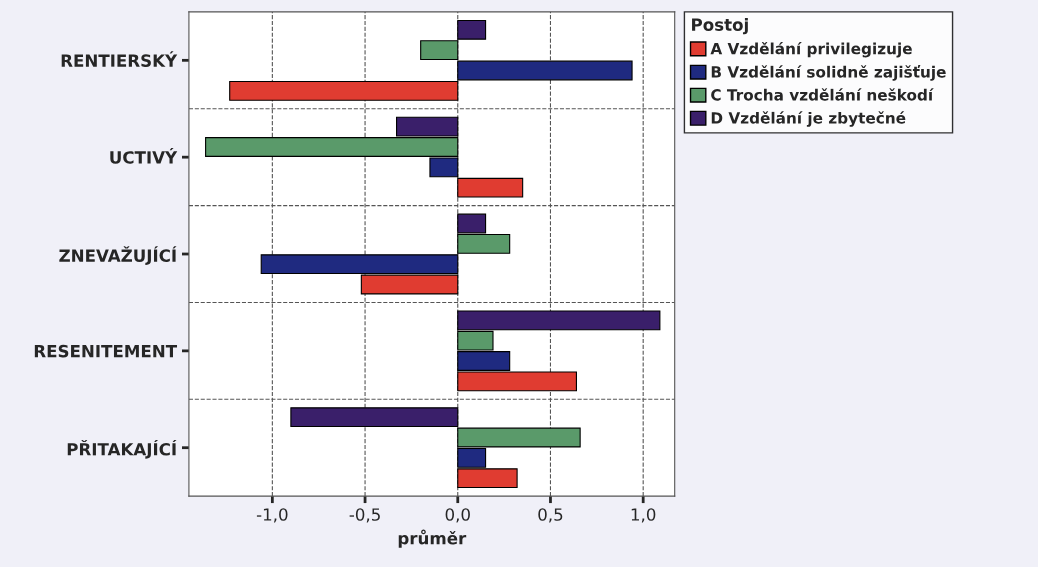 This screenshot has width=1038, height=567. What do you see at coordinates (828, 73) in the screenshot?
I see `legend-label: B Vzdělání solidně zajišťuje` at bounding box center [828, 73].